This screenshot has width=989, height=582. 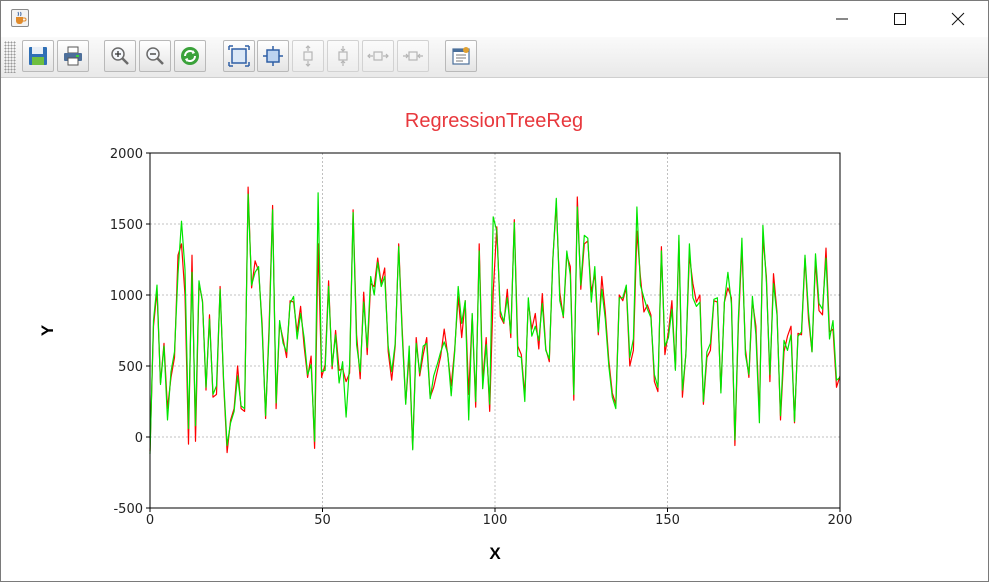 I want to click on zoom-out-icon, so click(x=155, y=56).